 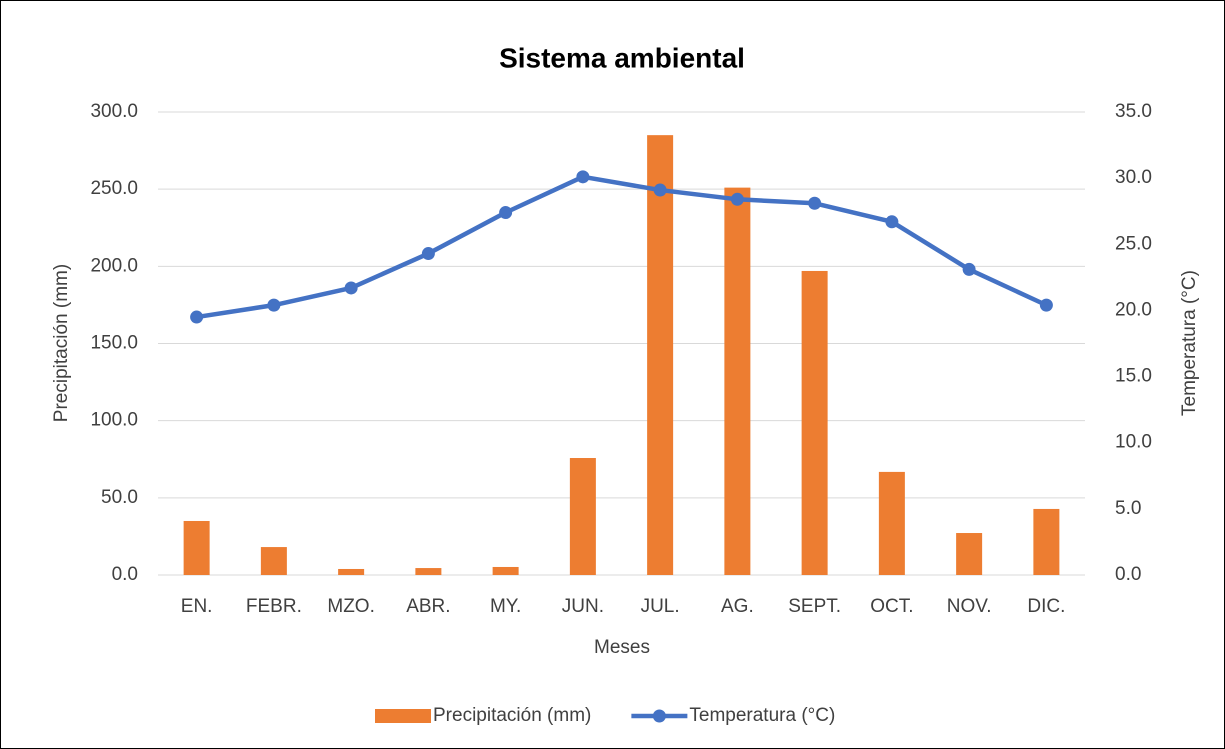 What do you see at coordinates (1133, 243) in the screenshot?
I see `y2-tick-label: 25.0` at bounding box center [1133, 243].